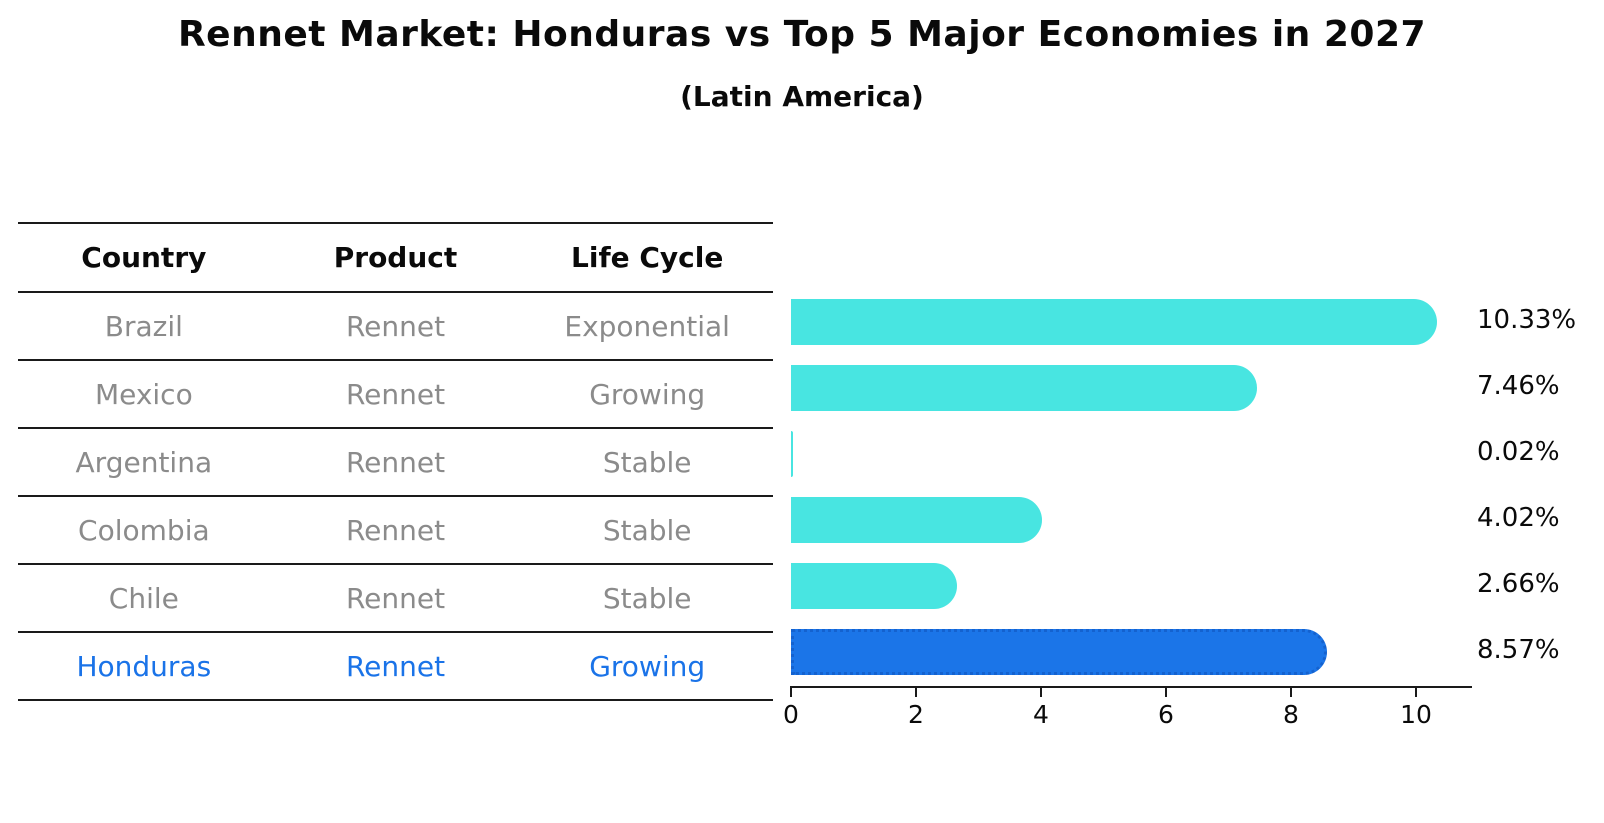  Describe the element at coordinates (144, 257) in the screenshot. I see `header-country: Country` at that location.